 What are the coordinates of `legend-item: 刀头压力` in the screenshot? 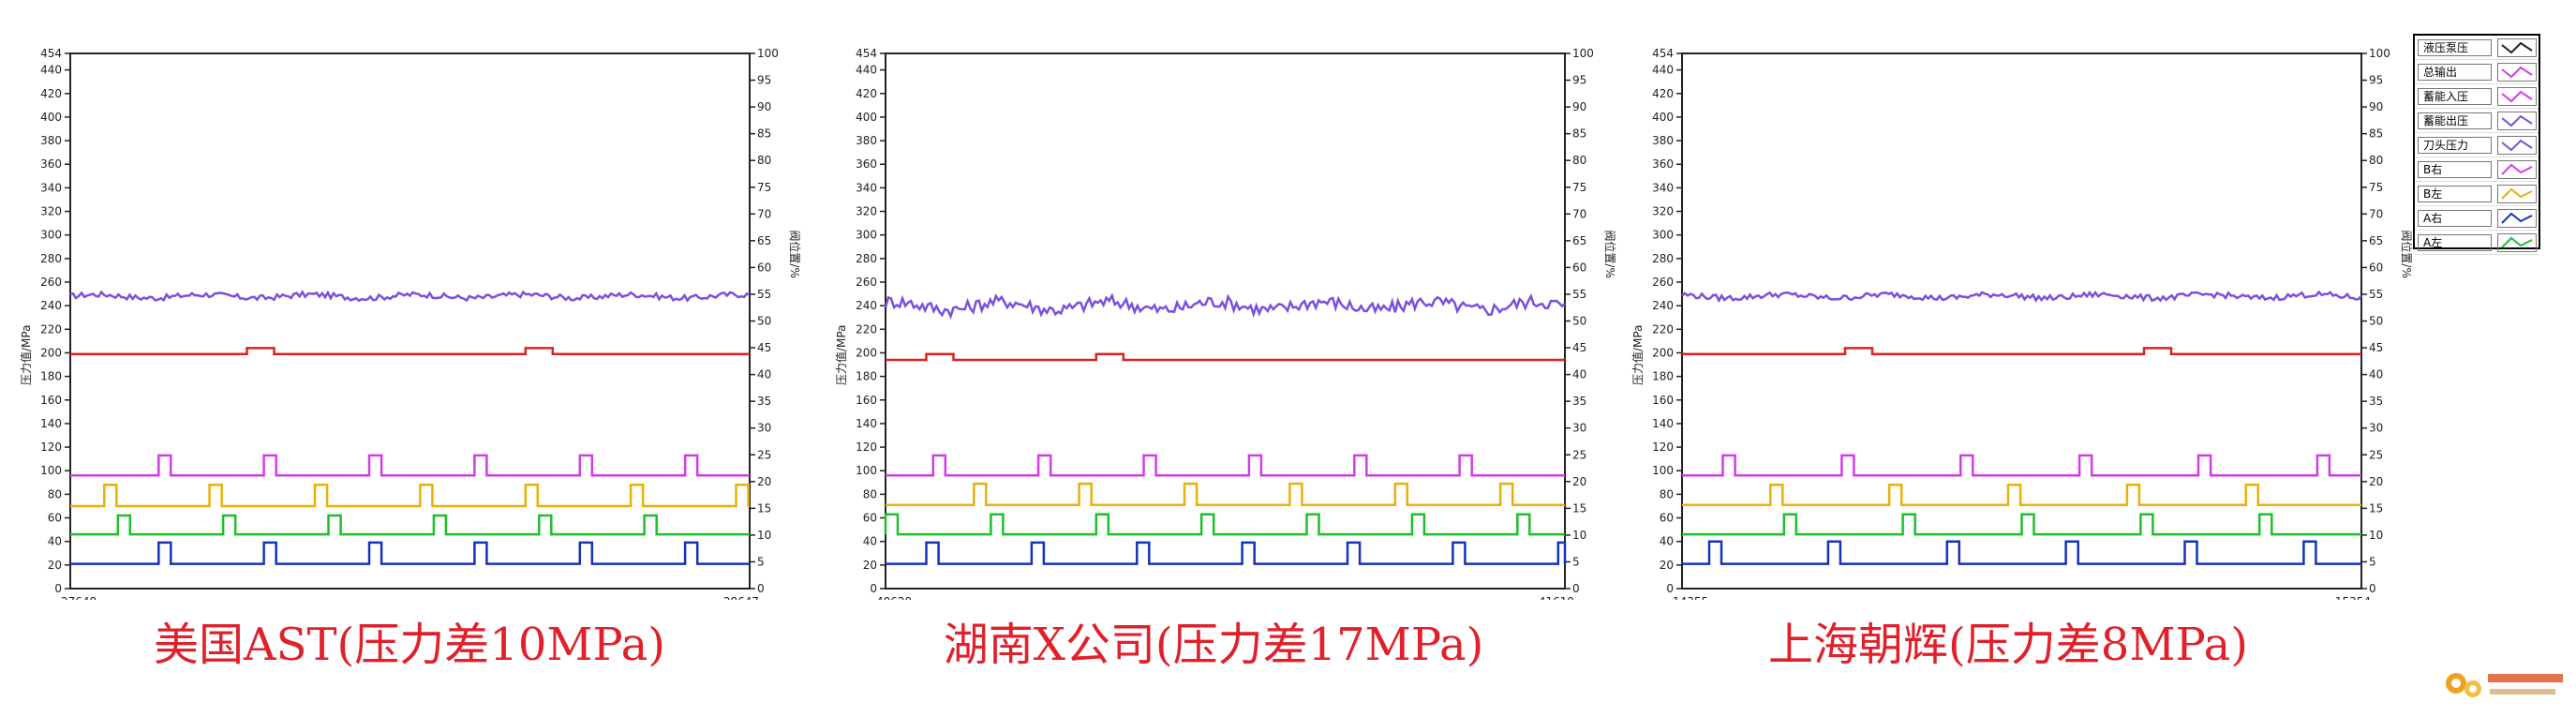 It's located at (2477, 145).